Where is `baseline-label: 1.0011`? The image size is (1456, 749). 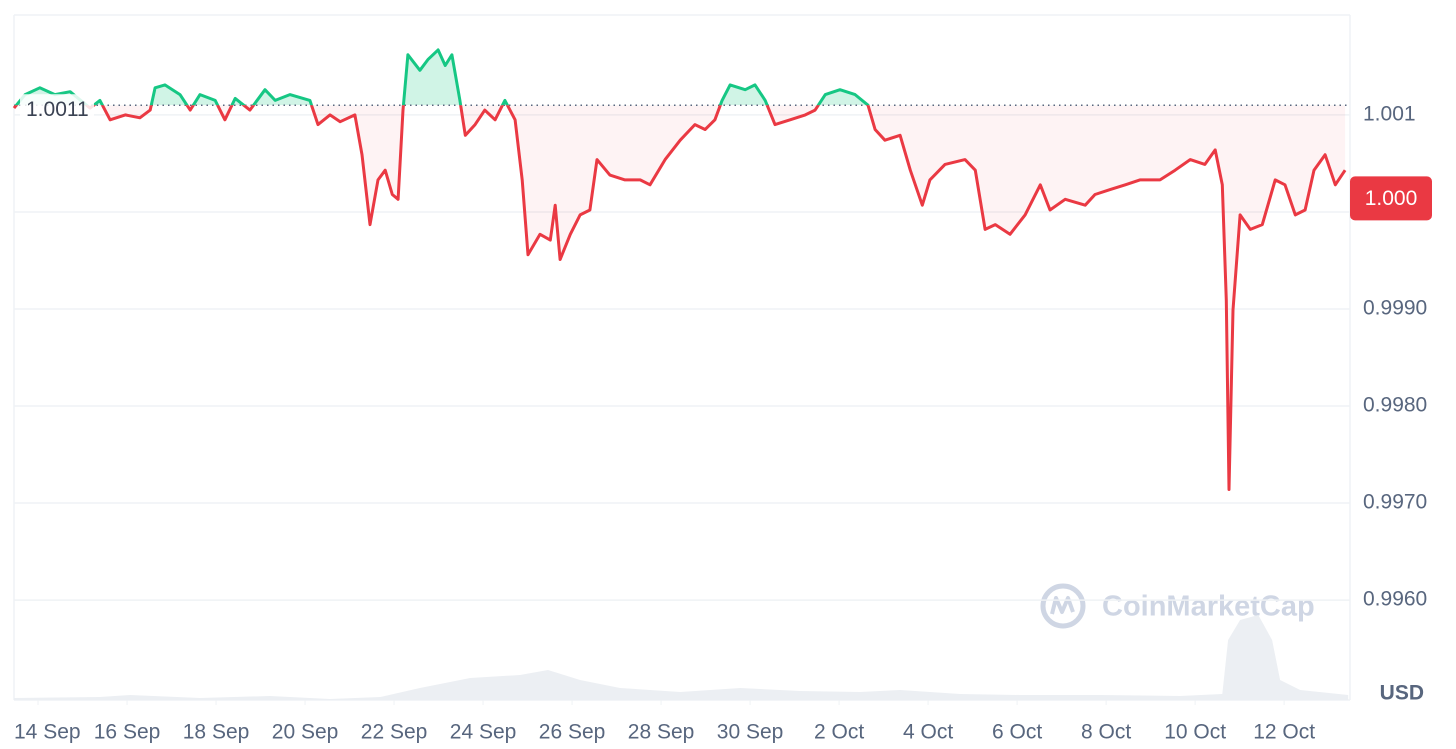
baseline-label: 1.0011 is located at coordinates (57, 109).